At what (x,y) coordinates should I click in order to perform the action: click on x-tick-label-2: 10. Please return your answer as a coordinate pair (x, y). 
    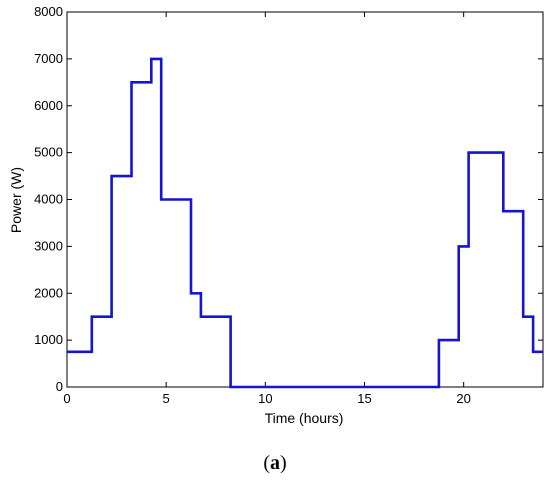
    Looking at the image, I should click on (265, 398).